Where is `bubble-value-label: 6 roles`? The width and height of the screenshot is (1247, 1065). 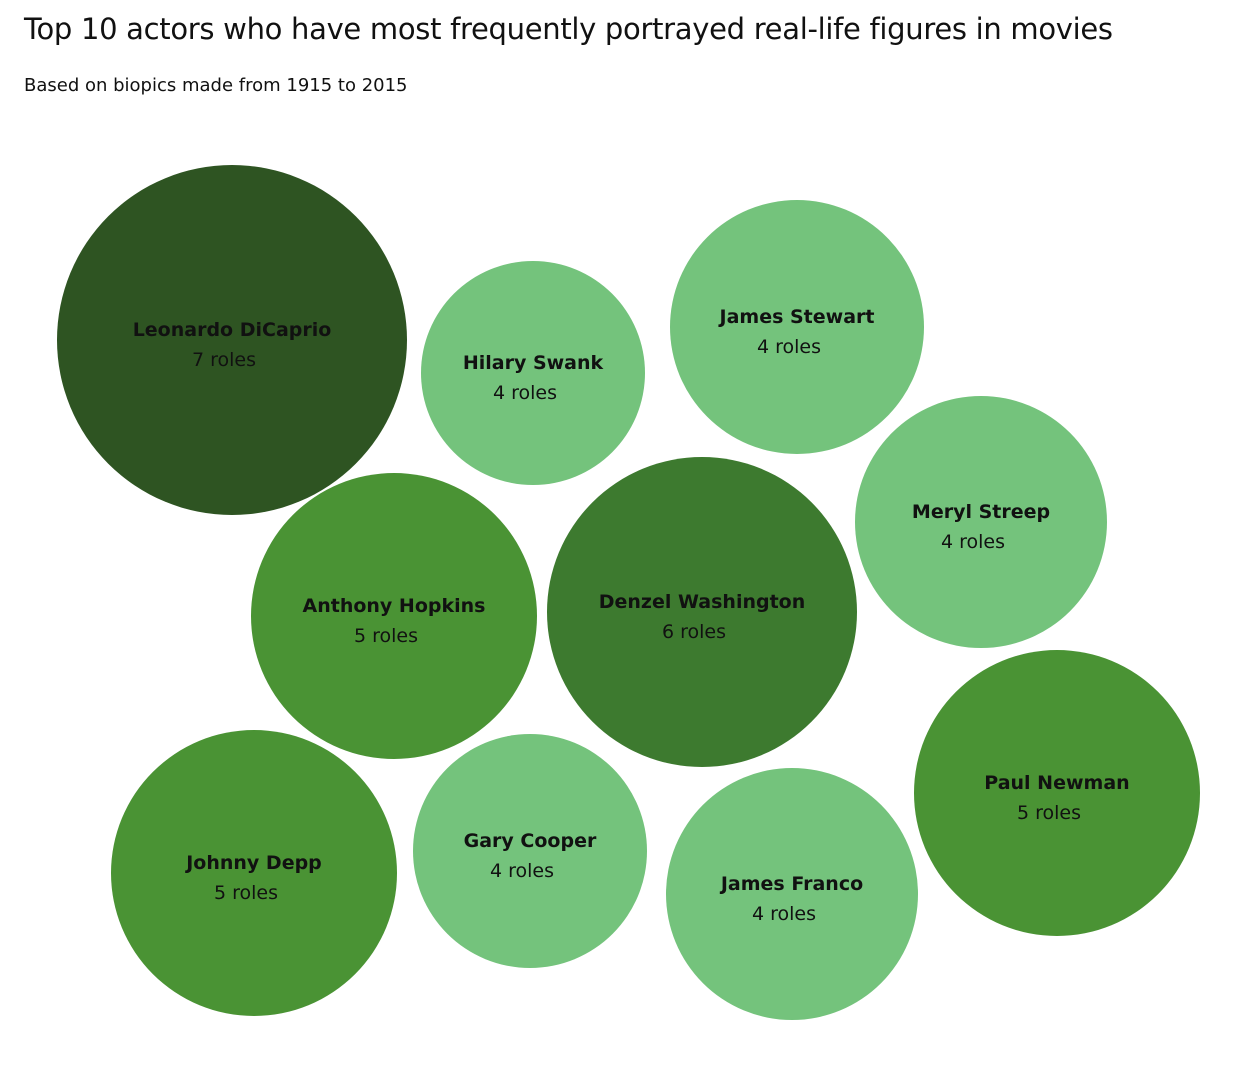 bubble-value-label: 6 roles is located at coordinates (694, 632).